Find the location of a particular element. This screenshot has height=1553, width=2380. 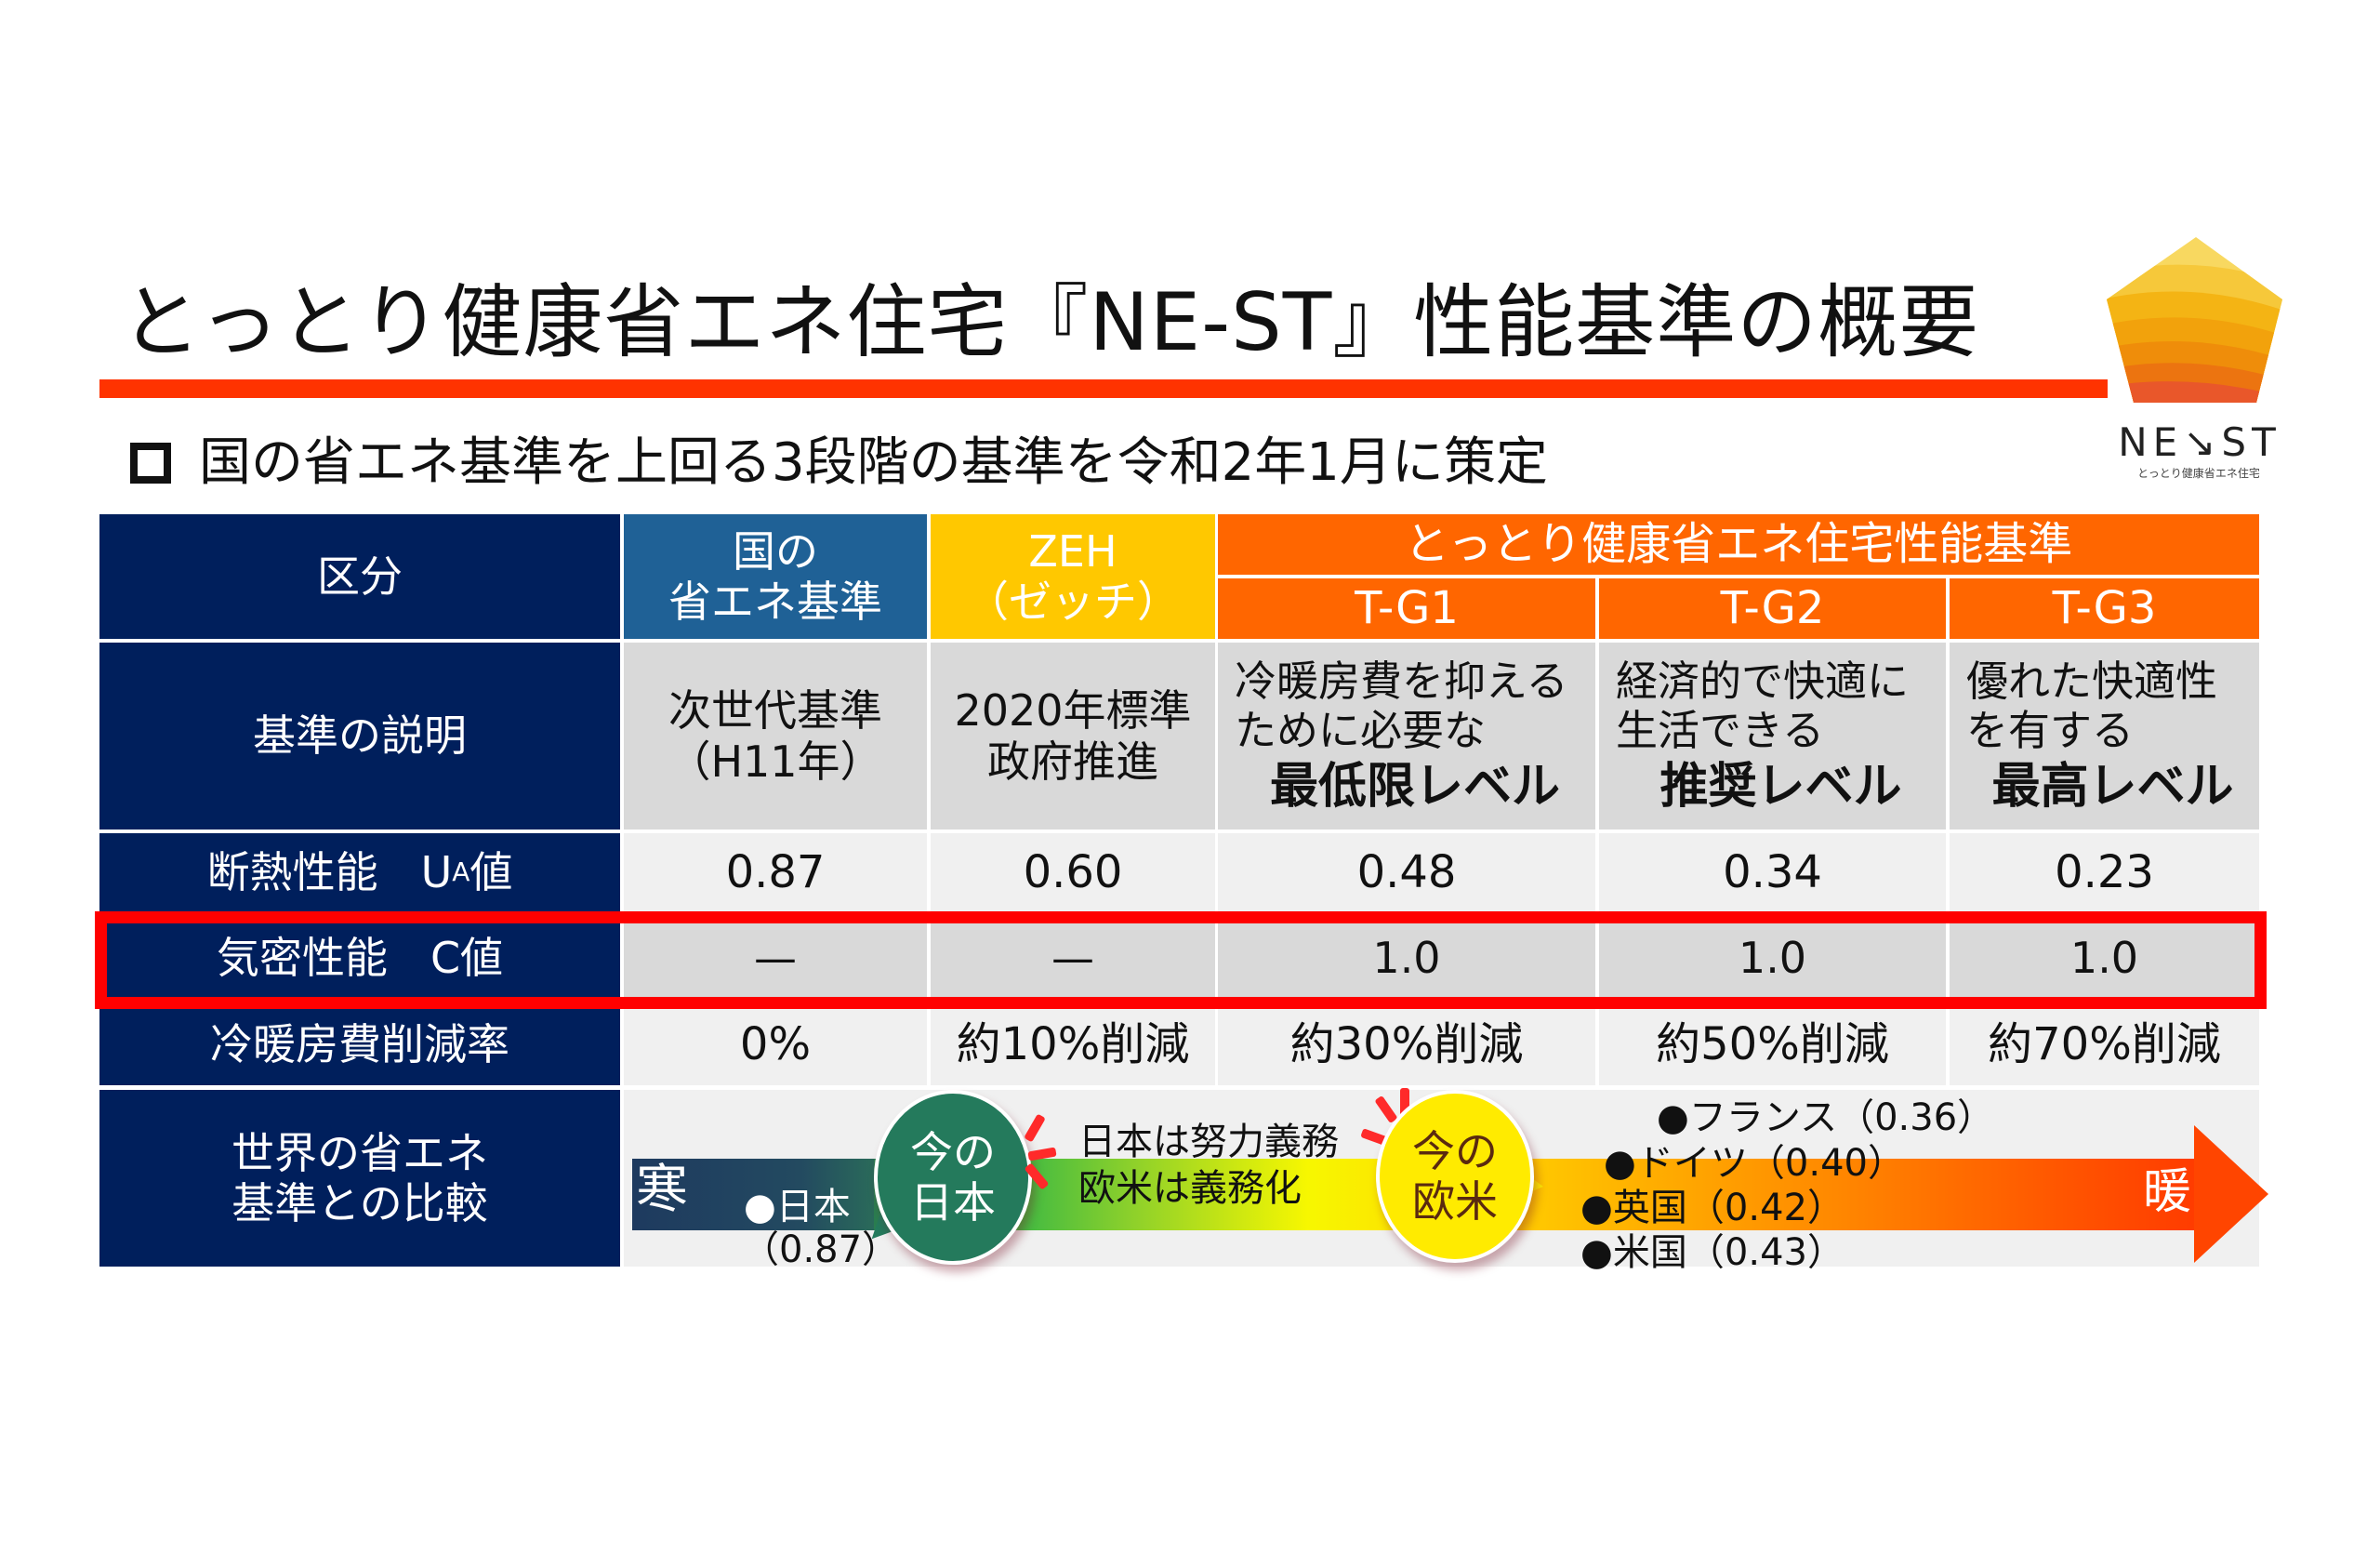

header-tg3-label: T-G3 is located at coordinates (2104, 608).